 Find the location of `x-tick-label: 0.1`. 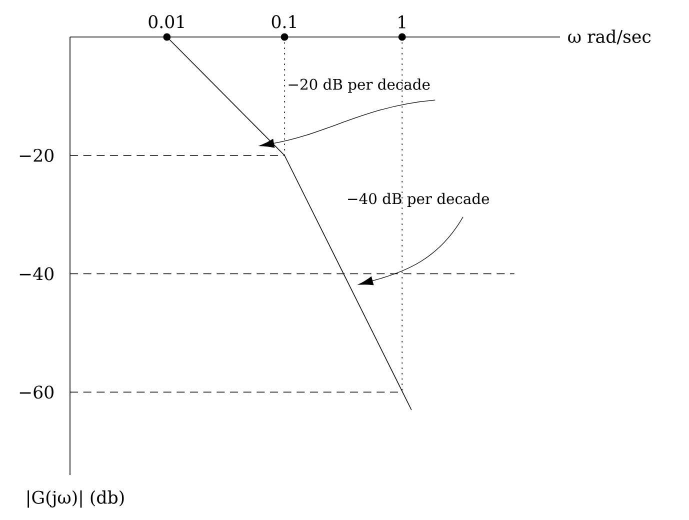

x-tick-label: 0.1 is located at coordinates (284, 21).